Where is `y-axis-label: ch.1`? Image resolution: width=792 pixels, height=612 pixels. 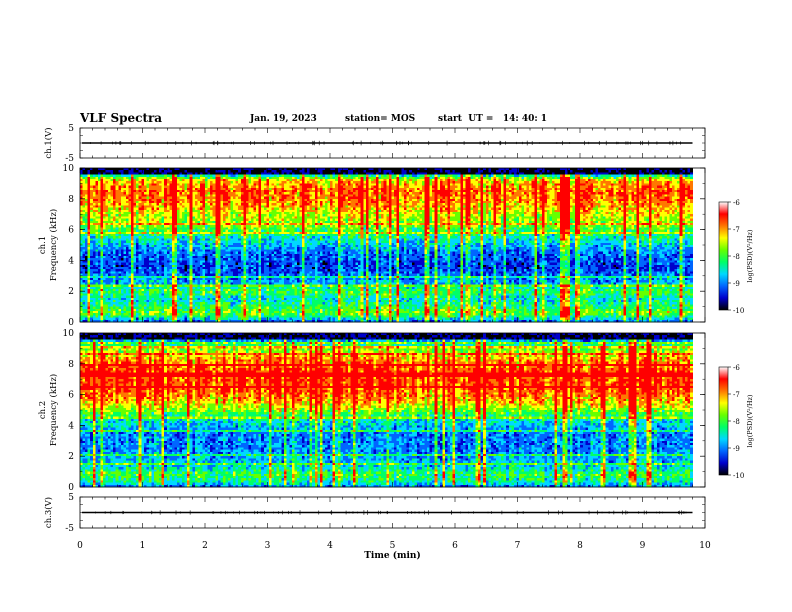
y-axis-label: ch.1 is located at coordinates (43, 245).